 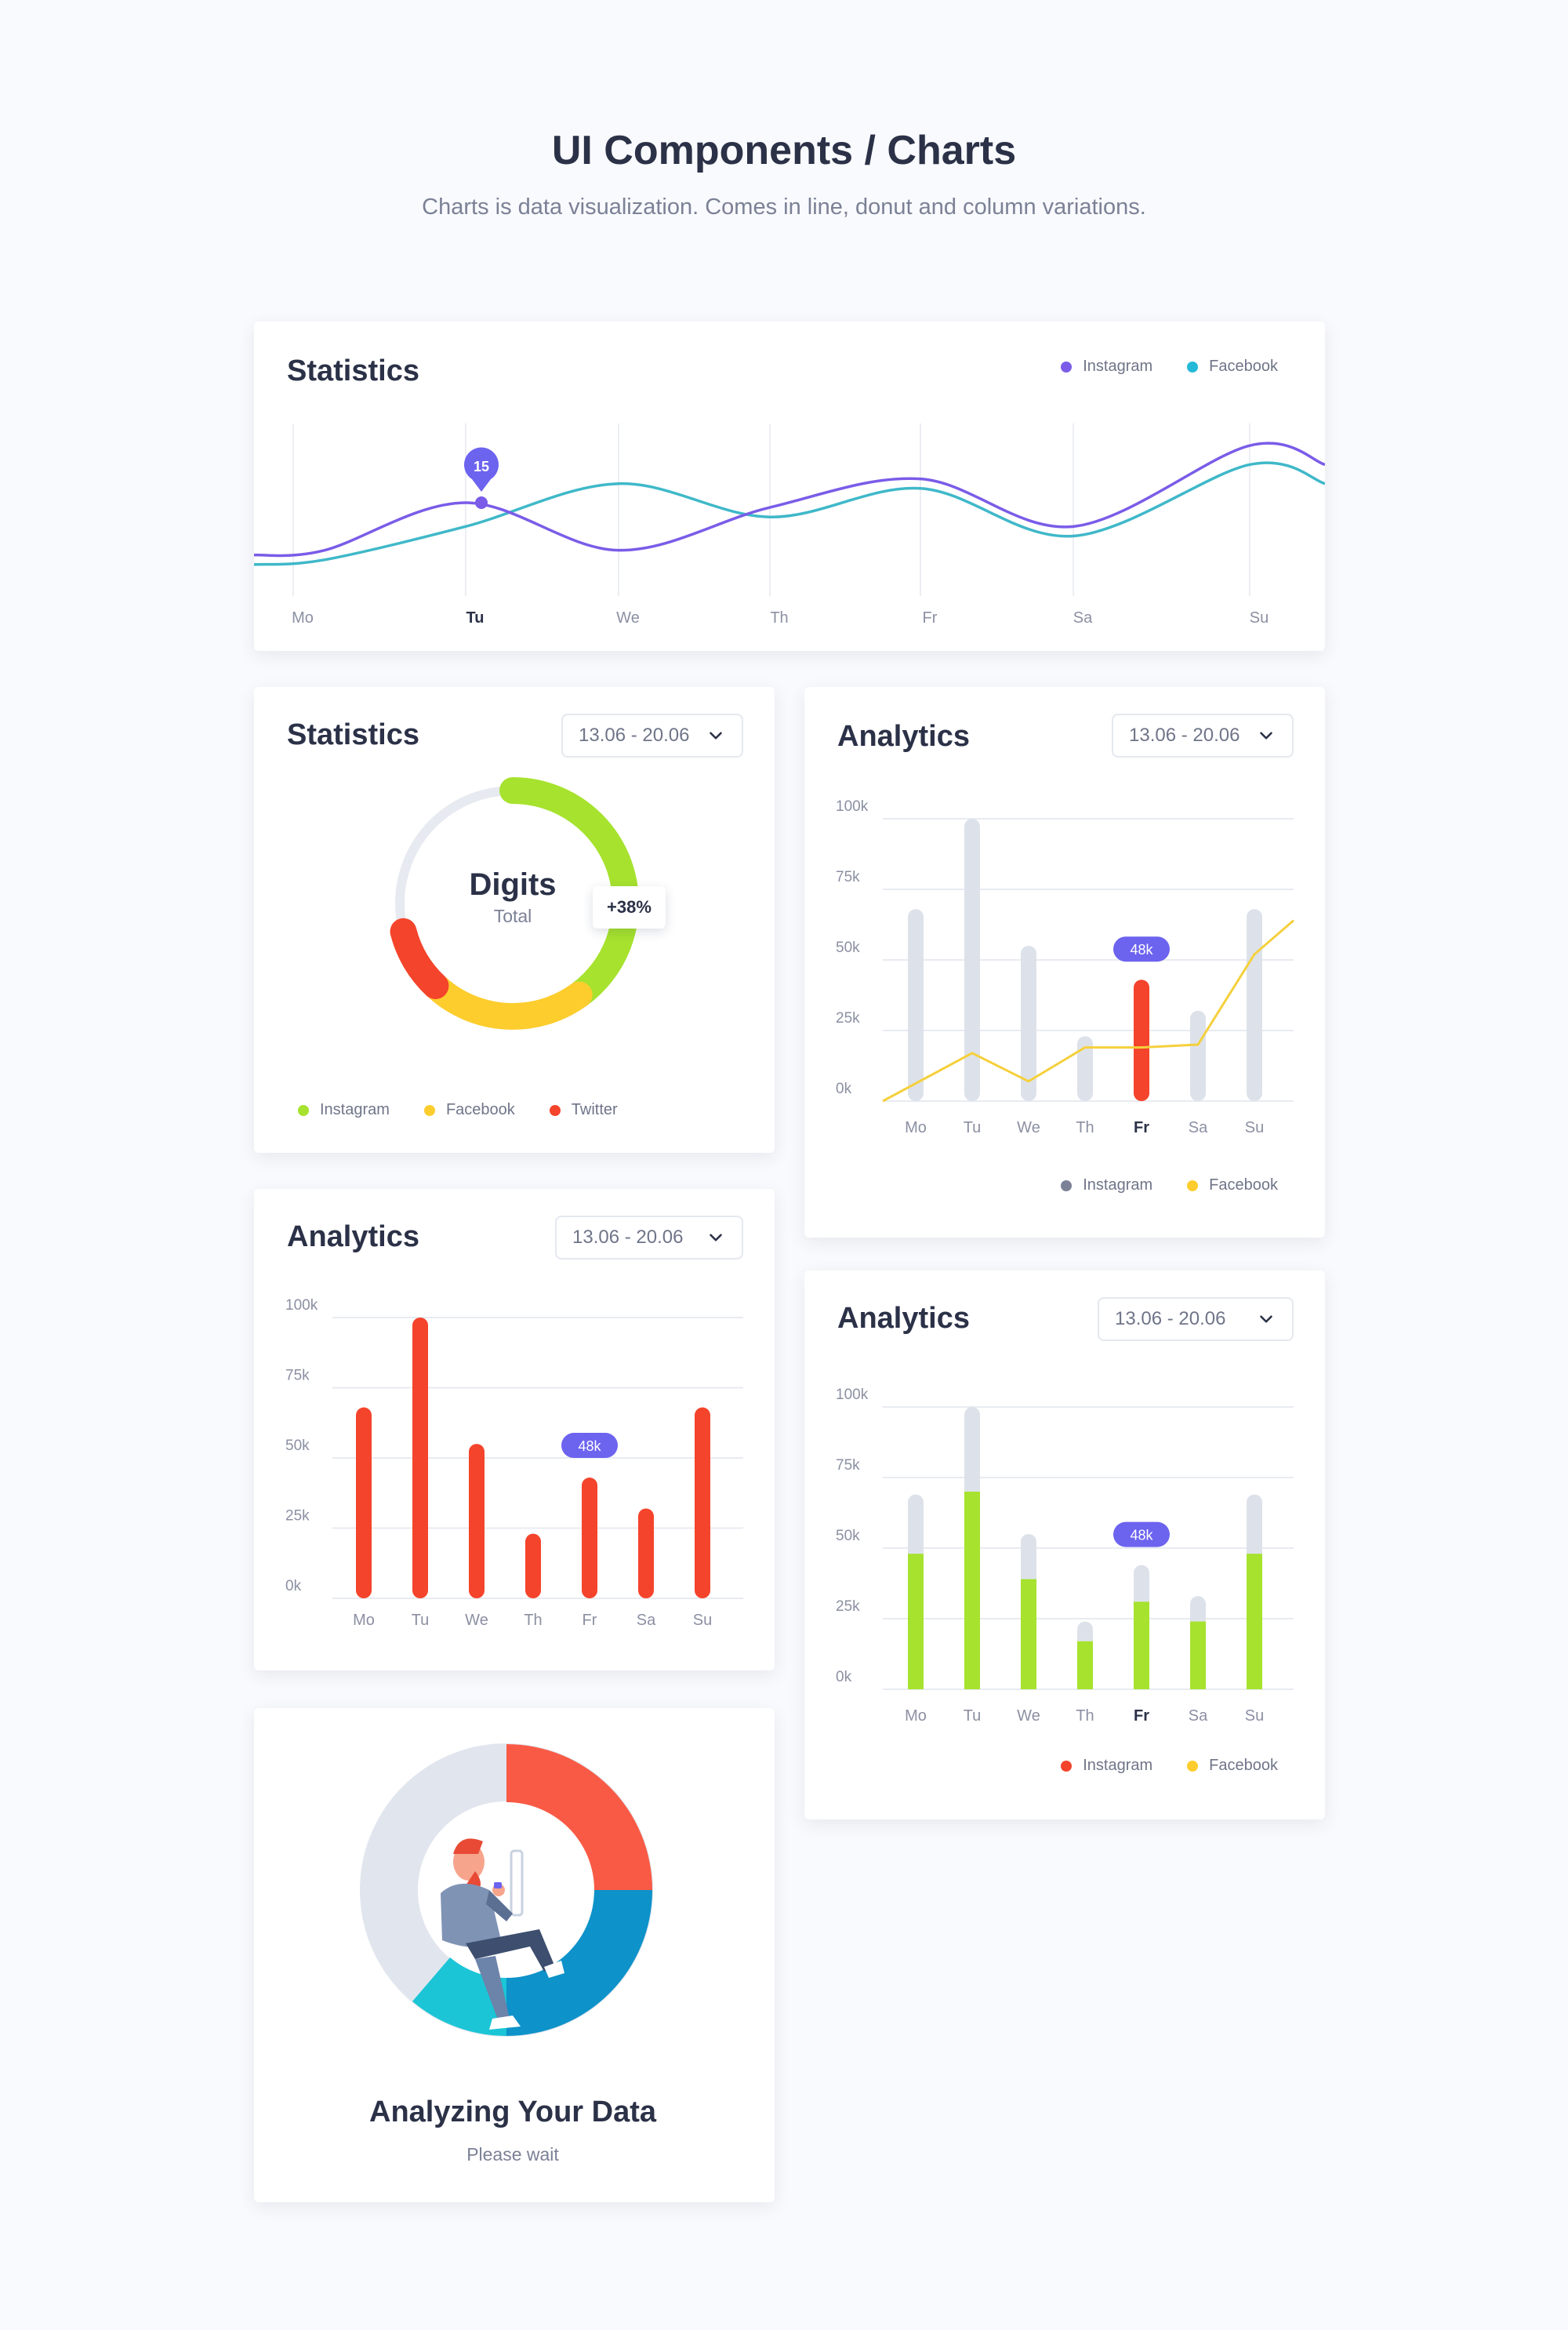 What do you see at coordinates (1065, 1556) in the screenshot?
I see `stacked-bar-chart: 0k 25k 50k 75k 100k Mo Tu We Th Fr Sa Su 48k` at bounding box center [1065, 1556].